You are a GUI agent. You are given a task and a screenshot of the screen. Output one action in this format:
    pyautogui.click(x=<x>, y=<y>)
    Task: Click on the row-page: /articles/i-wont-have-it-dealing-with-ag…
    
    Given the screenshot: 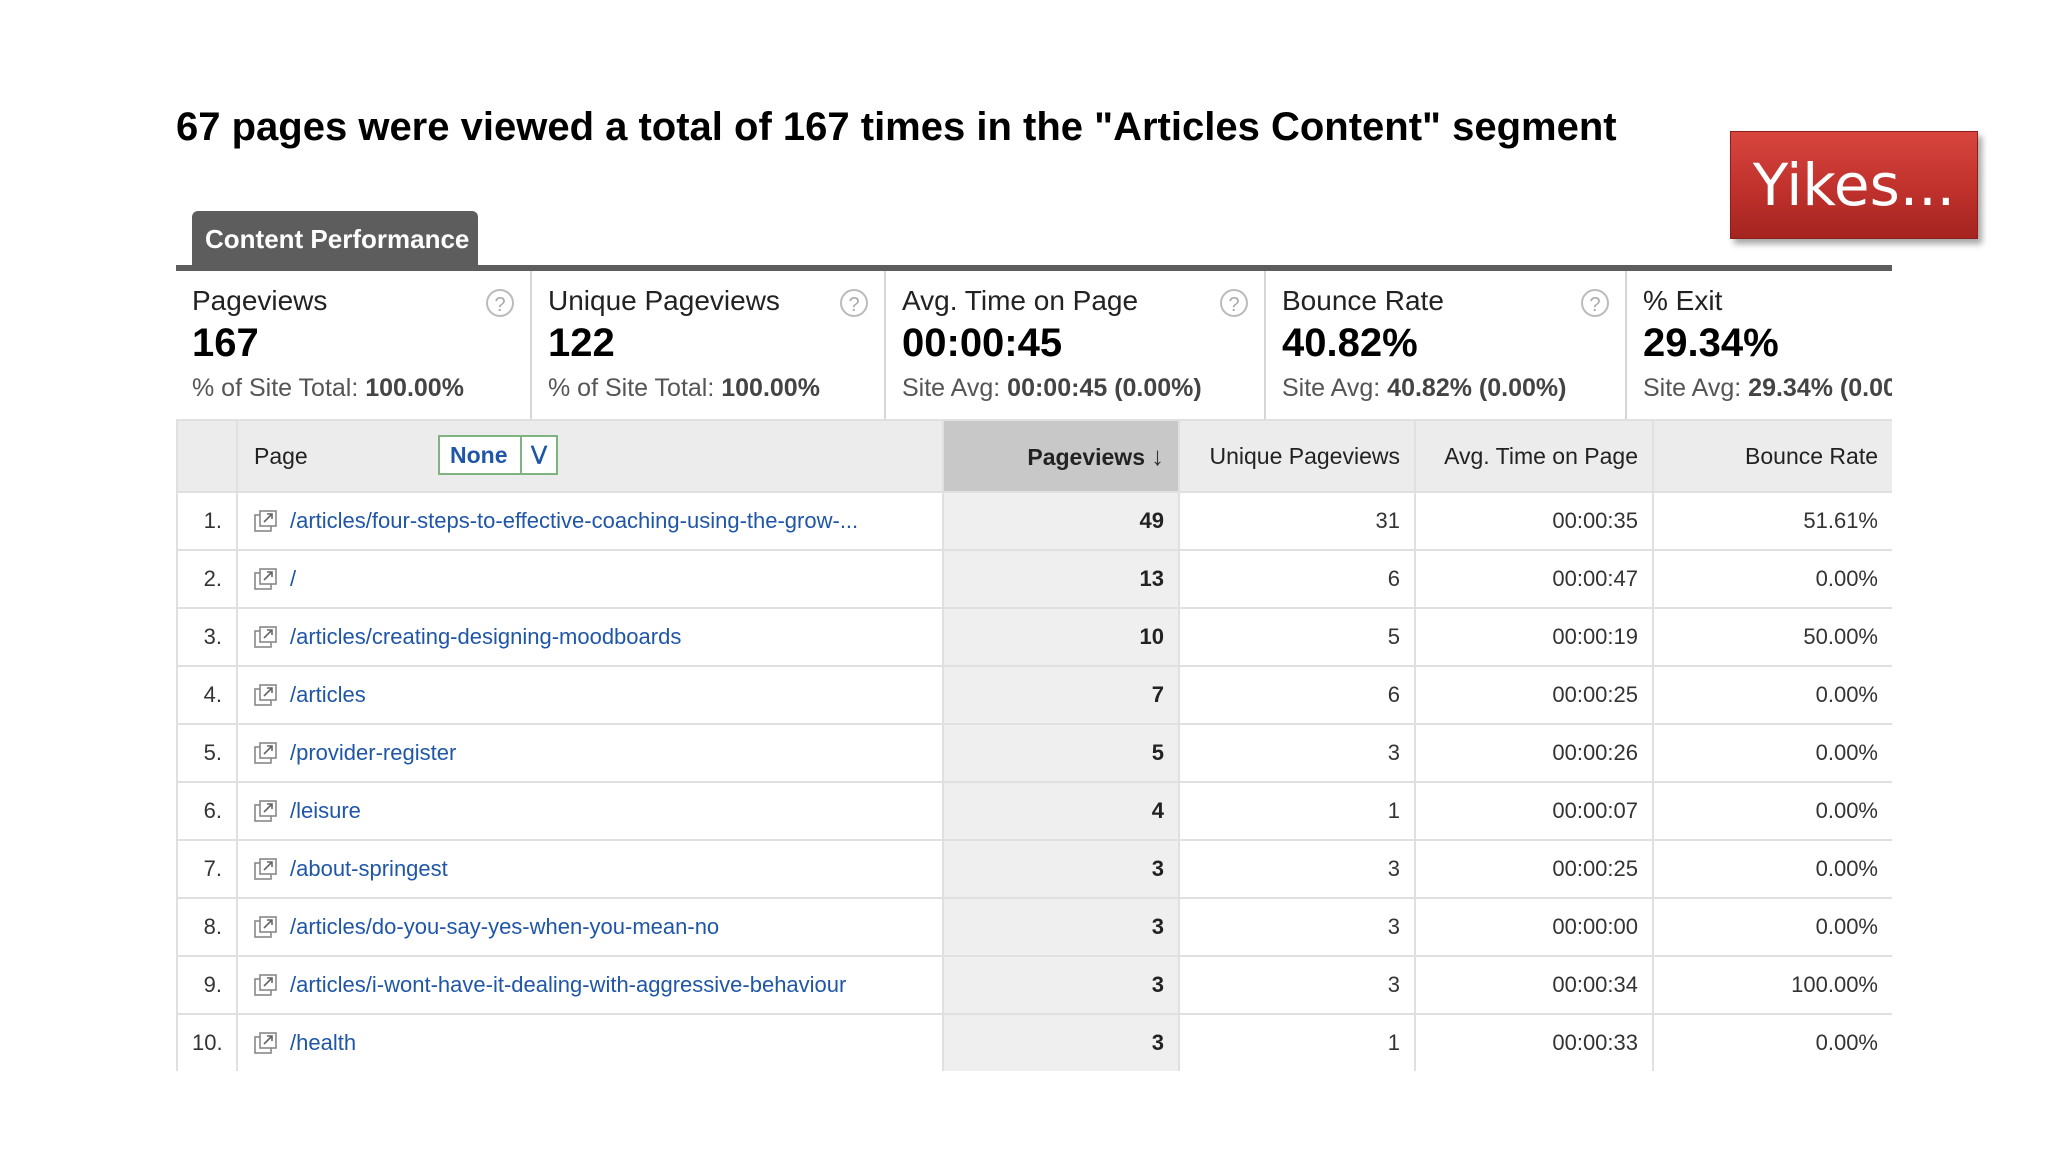 What is the action you would take?
    pyautogui.click(x=590, y=985)
    